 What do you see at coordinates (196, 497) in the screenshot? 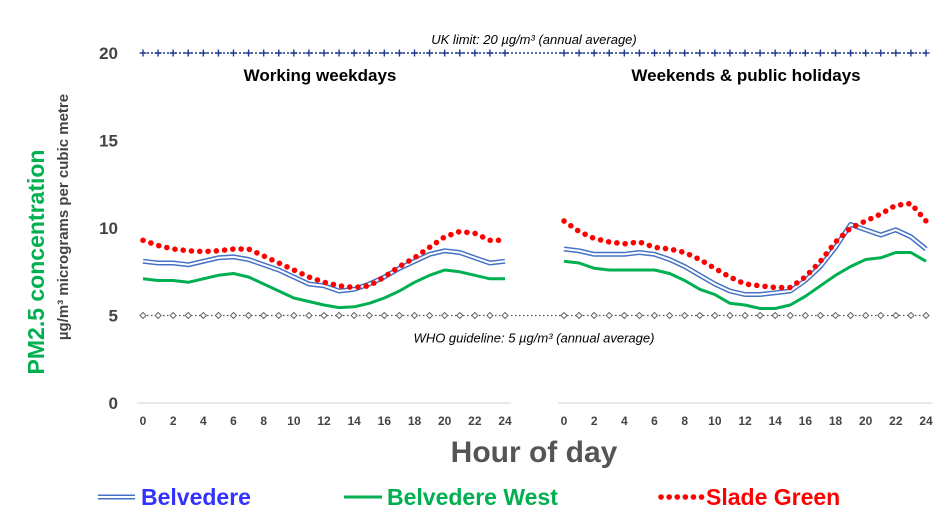
I see `legend-label: Belvedere` at bounding box center [196, 497].